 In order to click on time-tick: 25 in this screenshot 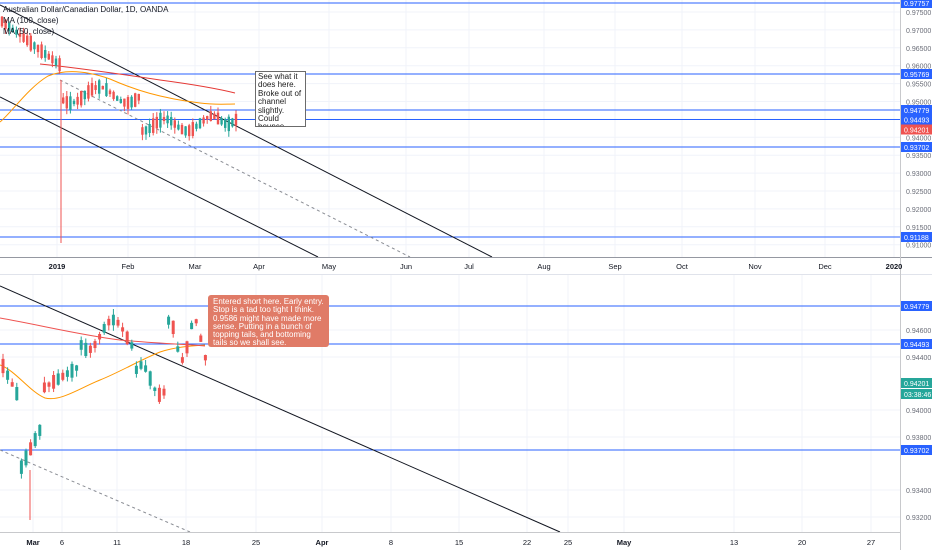, I will do `click(568, 542)`.